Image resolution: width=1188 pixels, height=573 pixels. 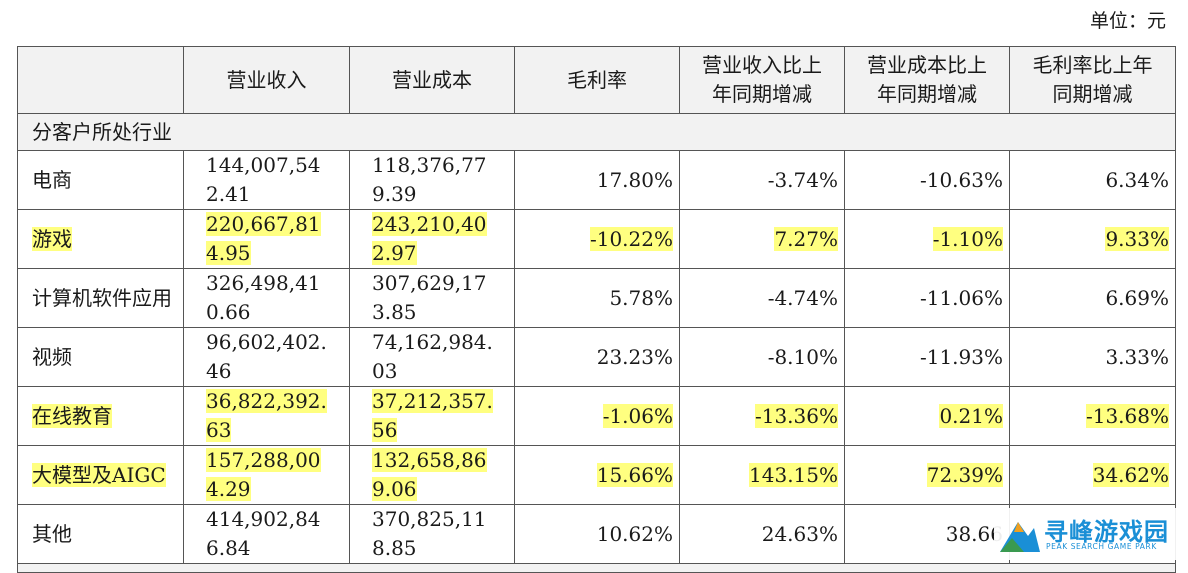 I want to click on margin-change-cell: 6.69%, so click(x=1092, y=298).